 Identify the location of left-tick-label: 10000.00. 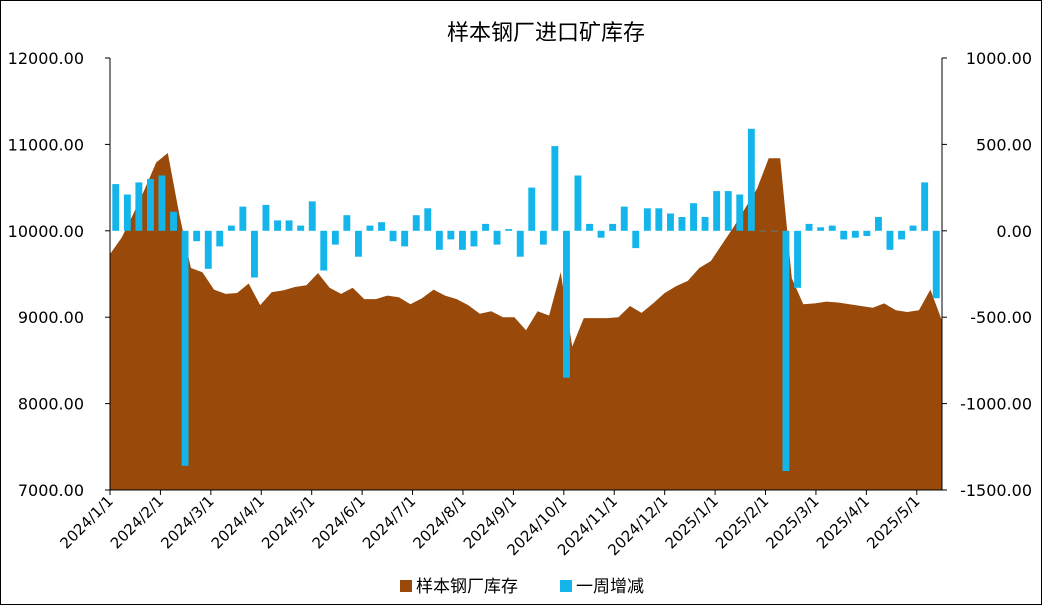
(46, 231).